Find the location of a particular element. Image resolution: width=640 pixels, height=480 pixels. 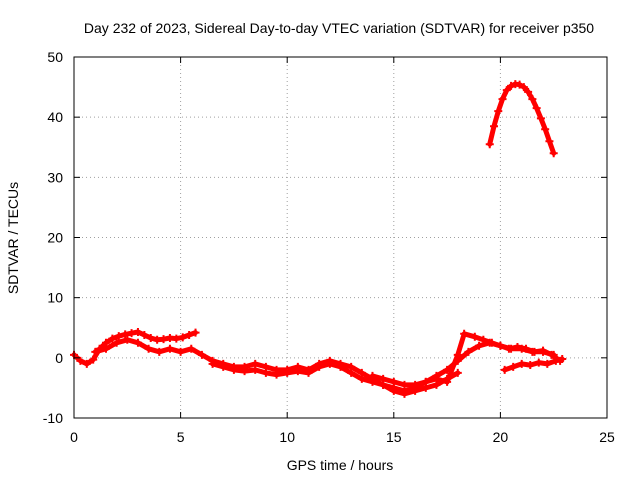

y-tick-label: -10 is located at coordinates (53, 418).